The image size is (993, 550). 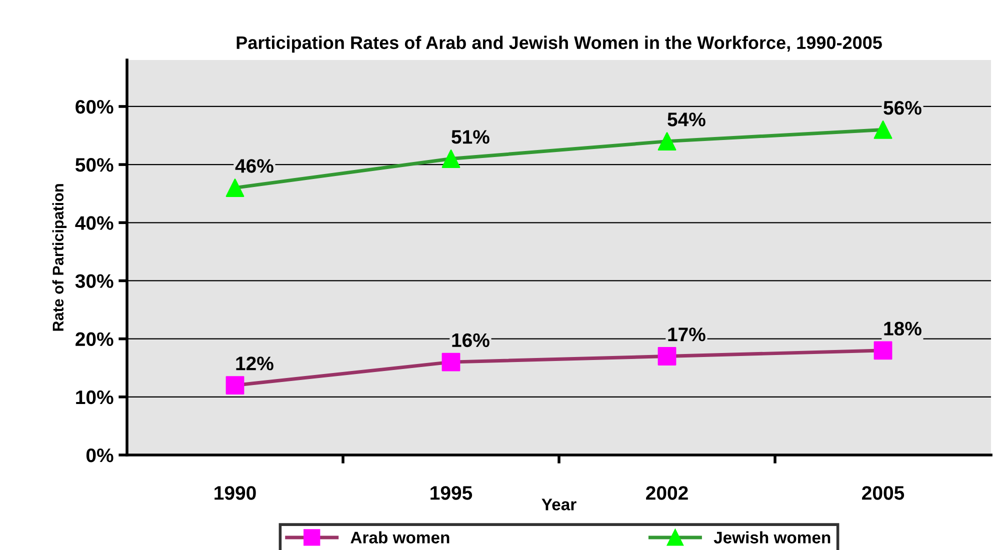 What do you see at coordinates (667, 493) in the screenshot?
I see `x-tick-label: 2002` at bounding box center [667, 493].